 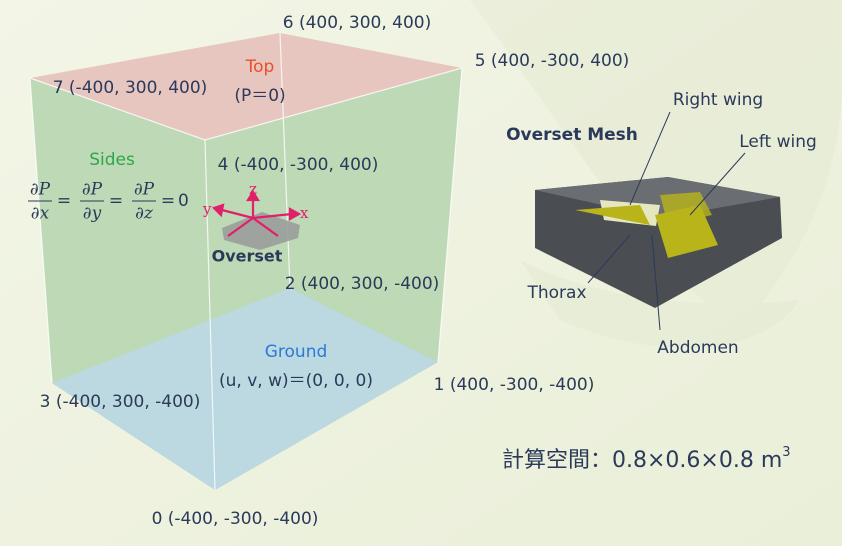 What do you see at coordinates (362, 284) in the screenshot?
I see `vertex-label: 2 (400, 300, -400)` at bounding box center [362, 284].